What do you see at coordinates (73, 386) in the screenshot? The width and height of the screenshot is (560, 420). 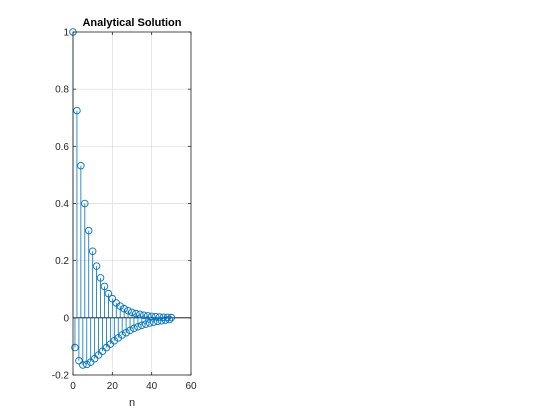 I see `x-tick-label-0: 0` at bounding box center [73, 386].